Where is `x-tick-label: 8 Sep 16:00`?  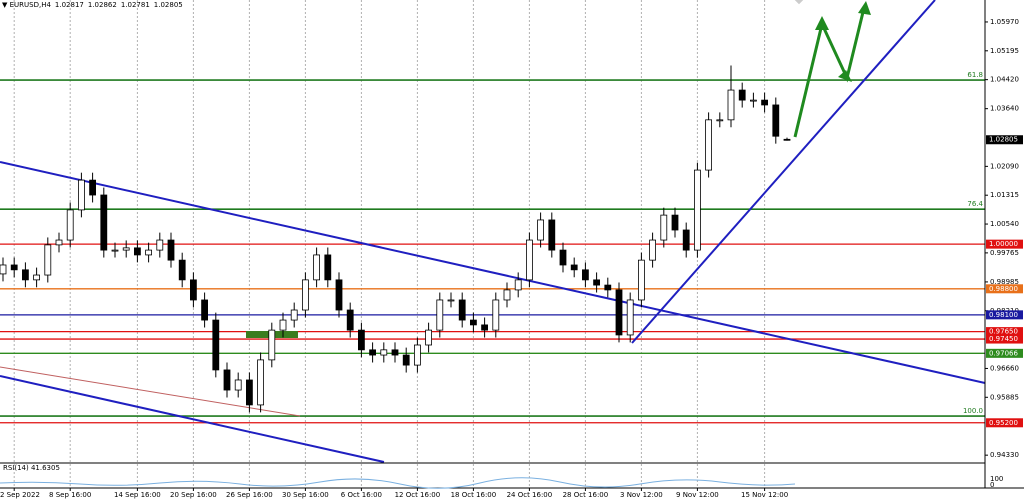 x-tick-label: 8 Sep 16:00 is located at coordinates (70, 495).